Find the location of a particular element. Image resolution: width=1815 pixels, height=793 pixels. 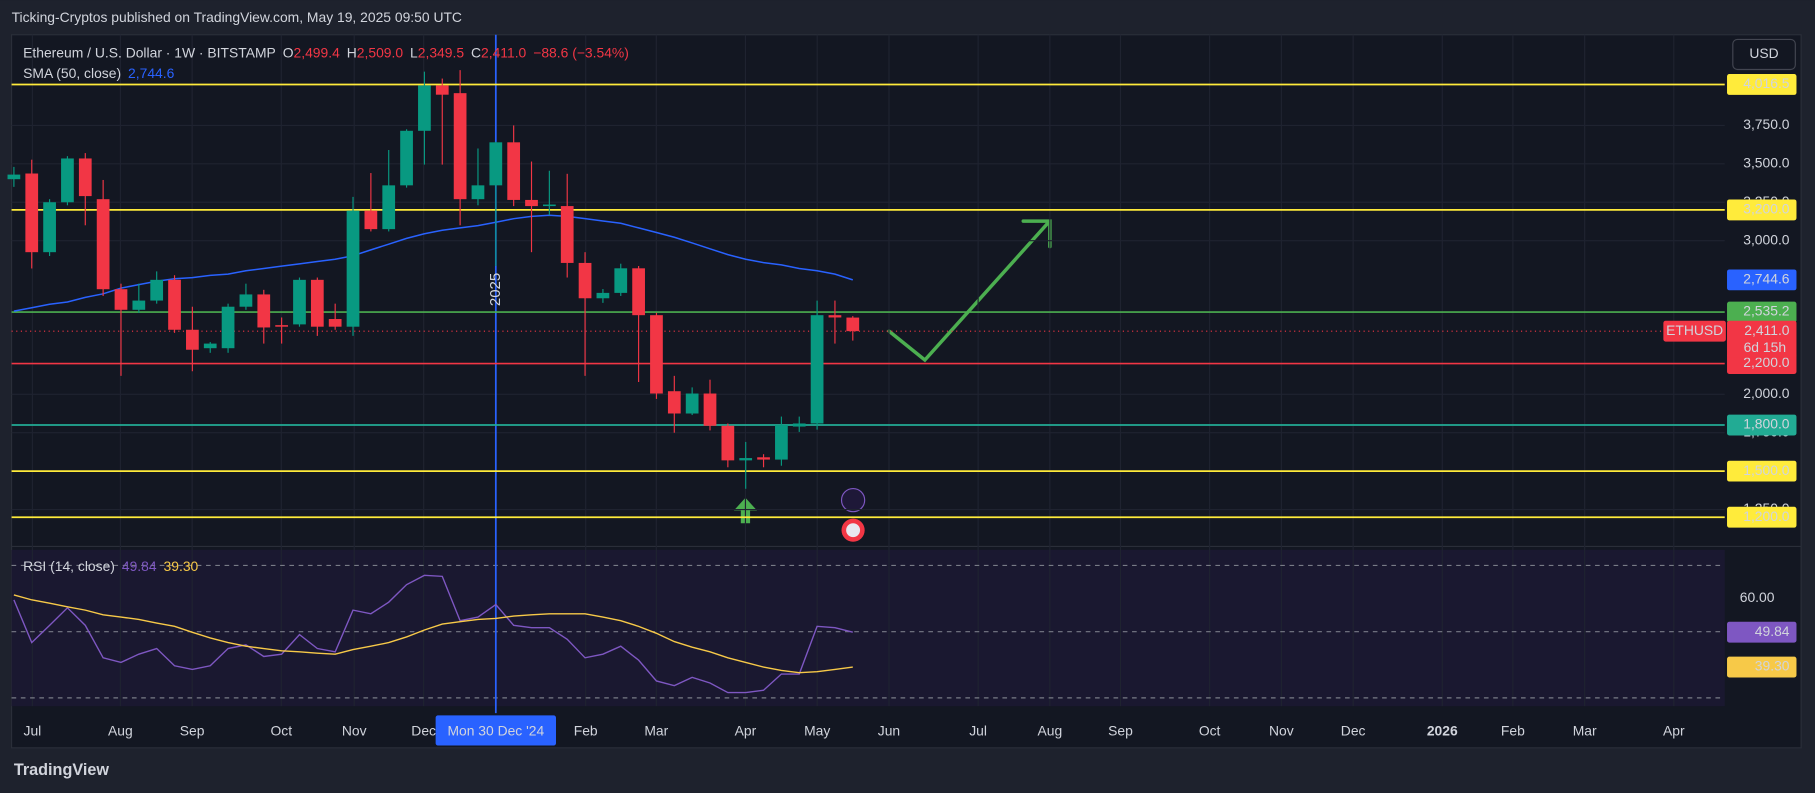

symbol-bg is located at coordinates (1694, 331).